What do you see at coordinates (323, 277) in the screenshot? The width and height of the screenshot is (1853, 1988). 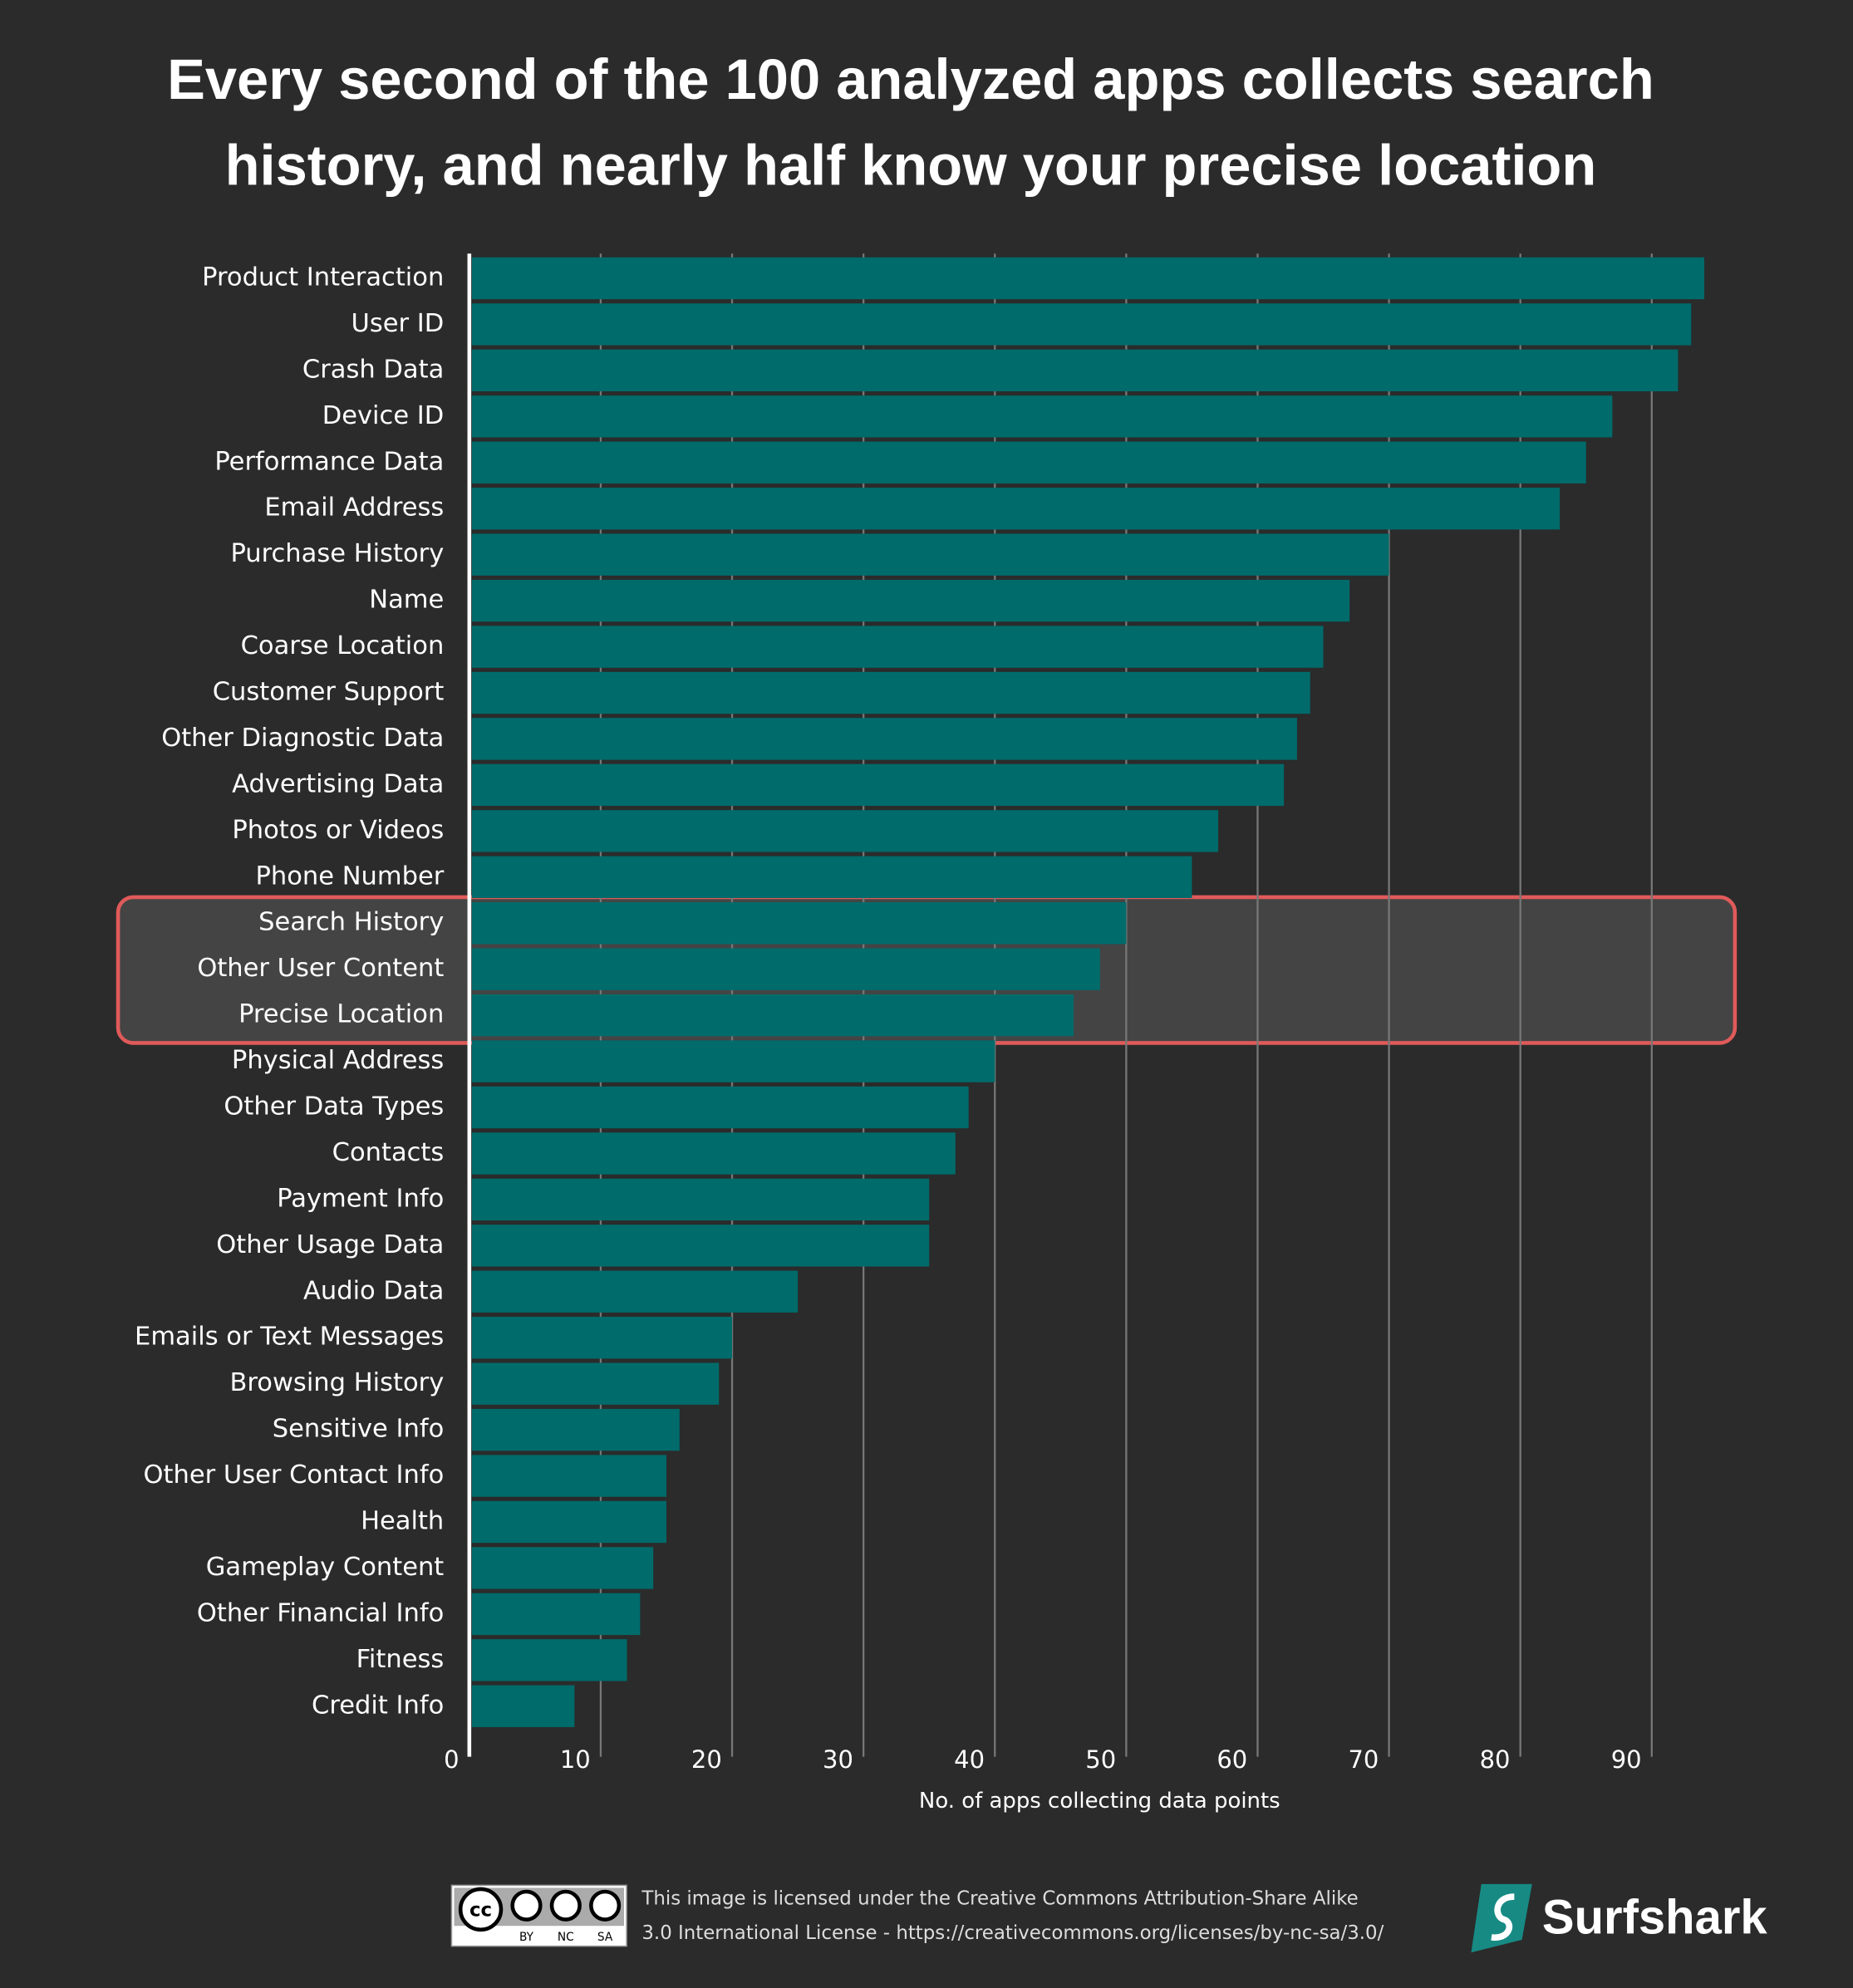 I see `y-tick-label: Product Interaction` at bounding box center [323, 277].